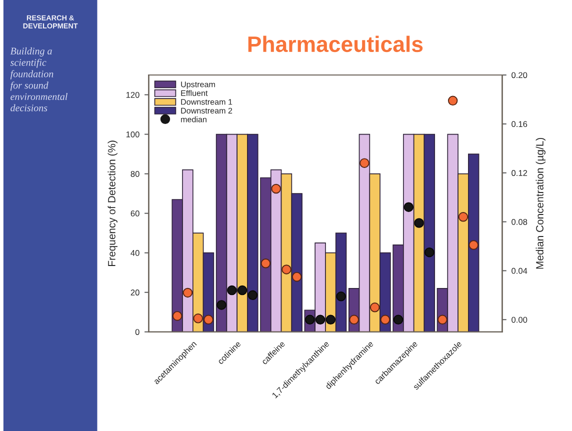  Describe the element at coordinates (135, 213) in the screenshot. I see `y-tick-label: 60` at that location.